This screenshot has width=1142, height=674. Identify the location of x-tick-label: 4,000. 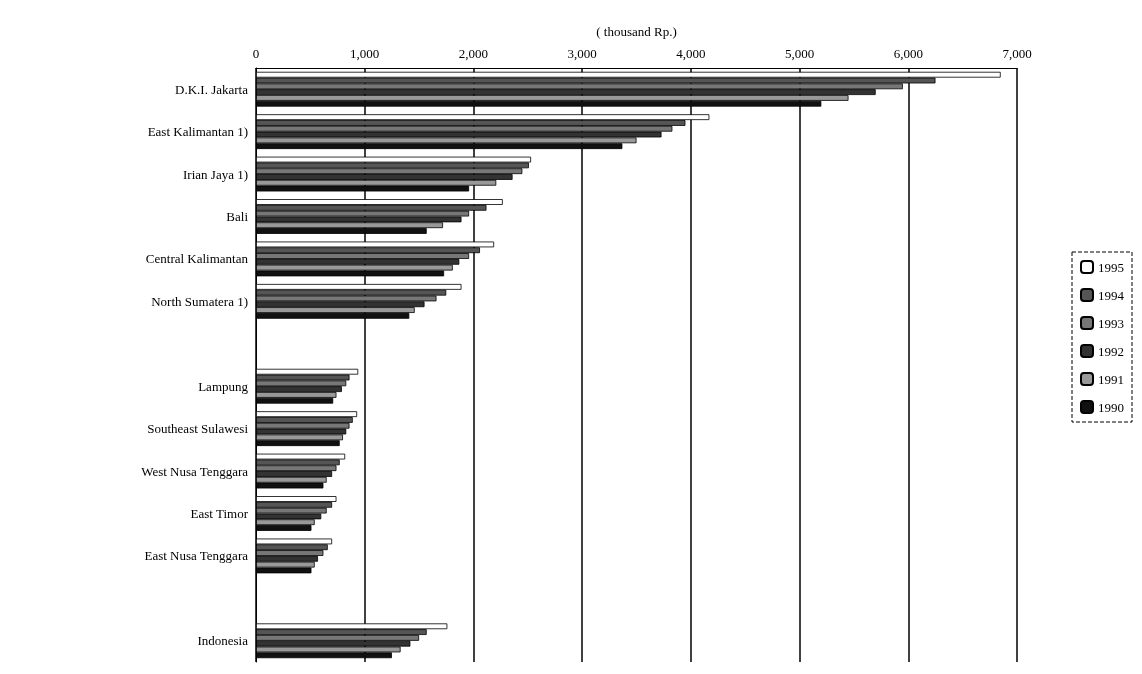
(691, 53).